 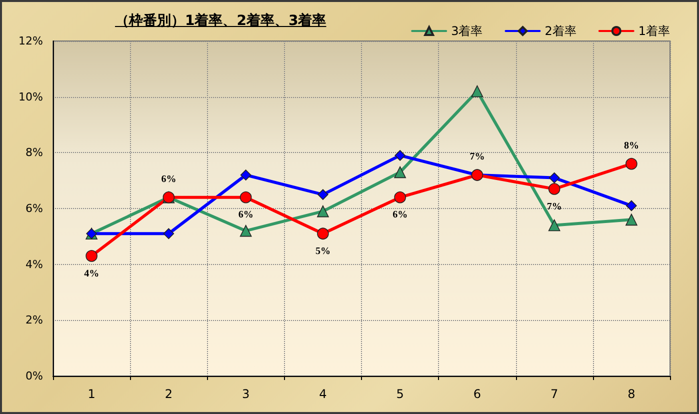 I want to click on y-tick-label: 10%, so click(x=30, y=97).